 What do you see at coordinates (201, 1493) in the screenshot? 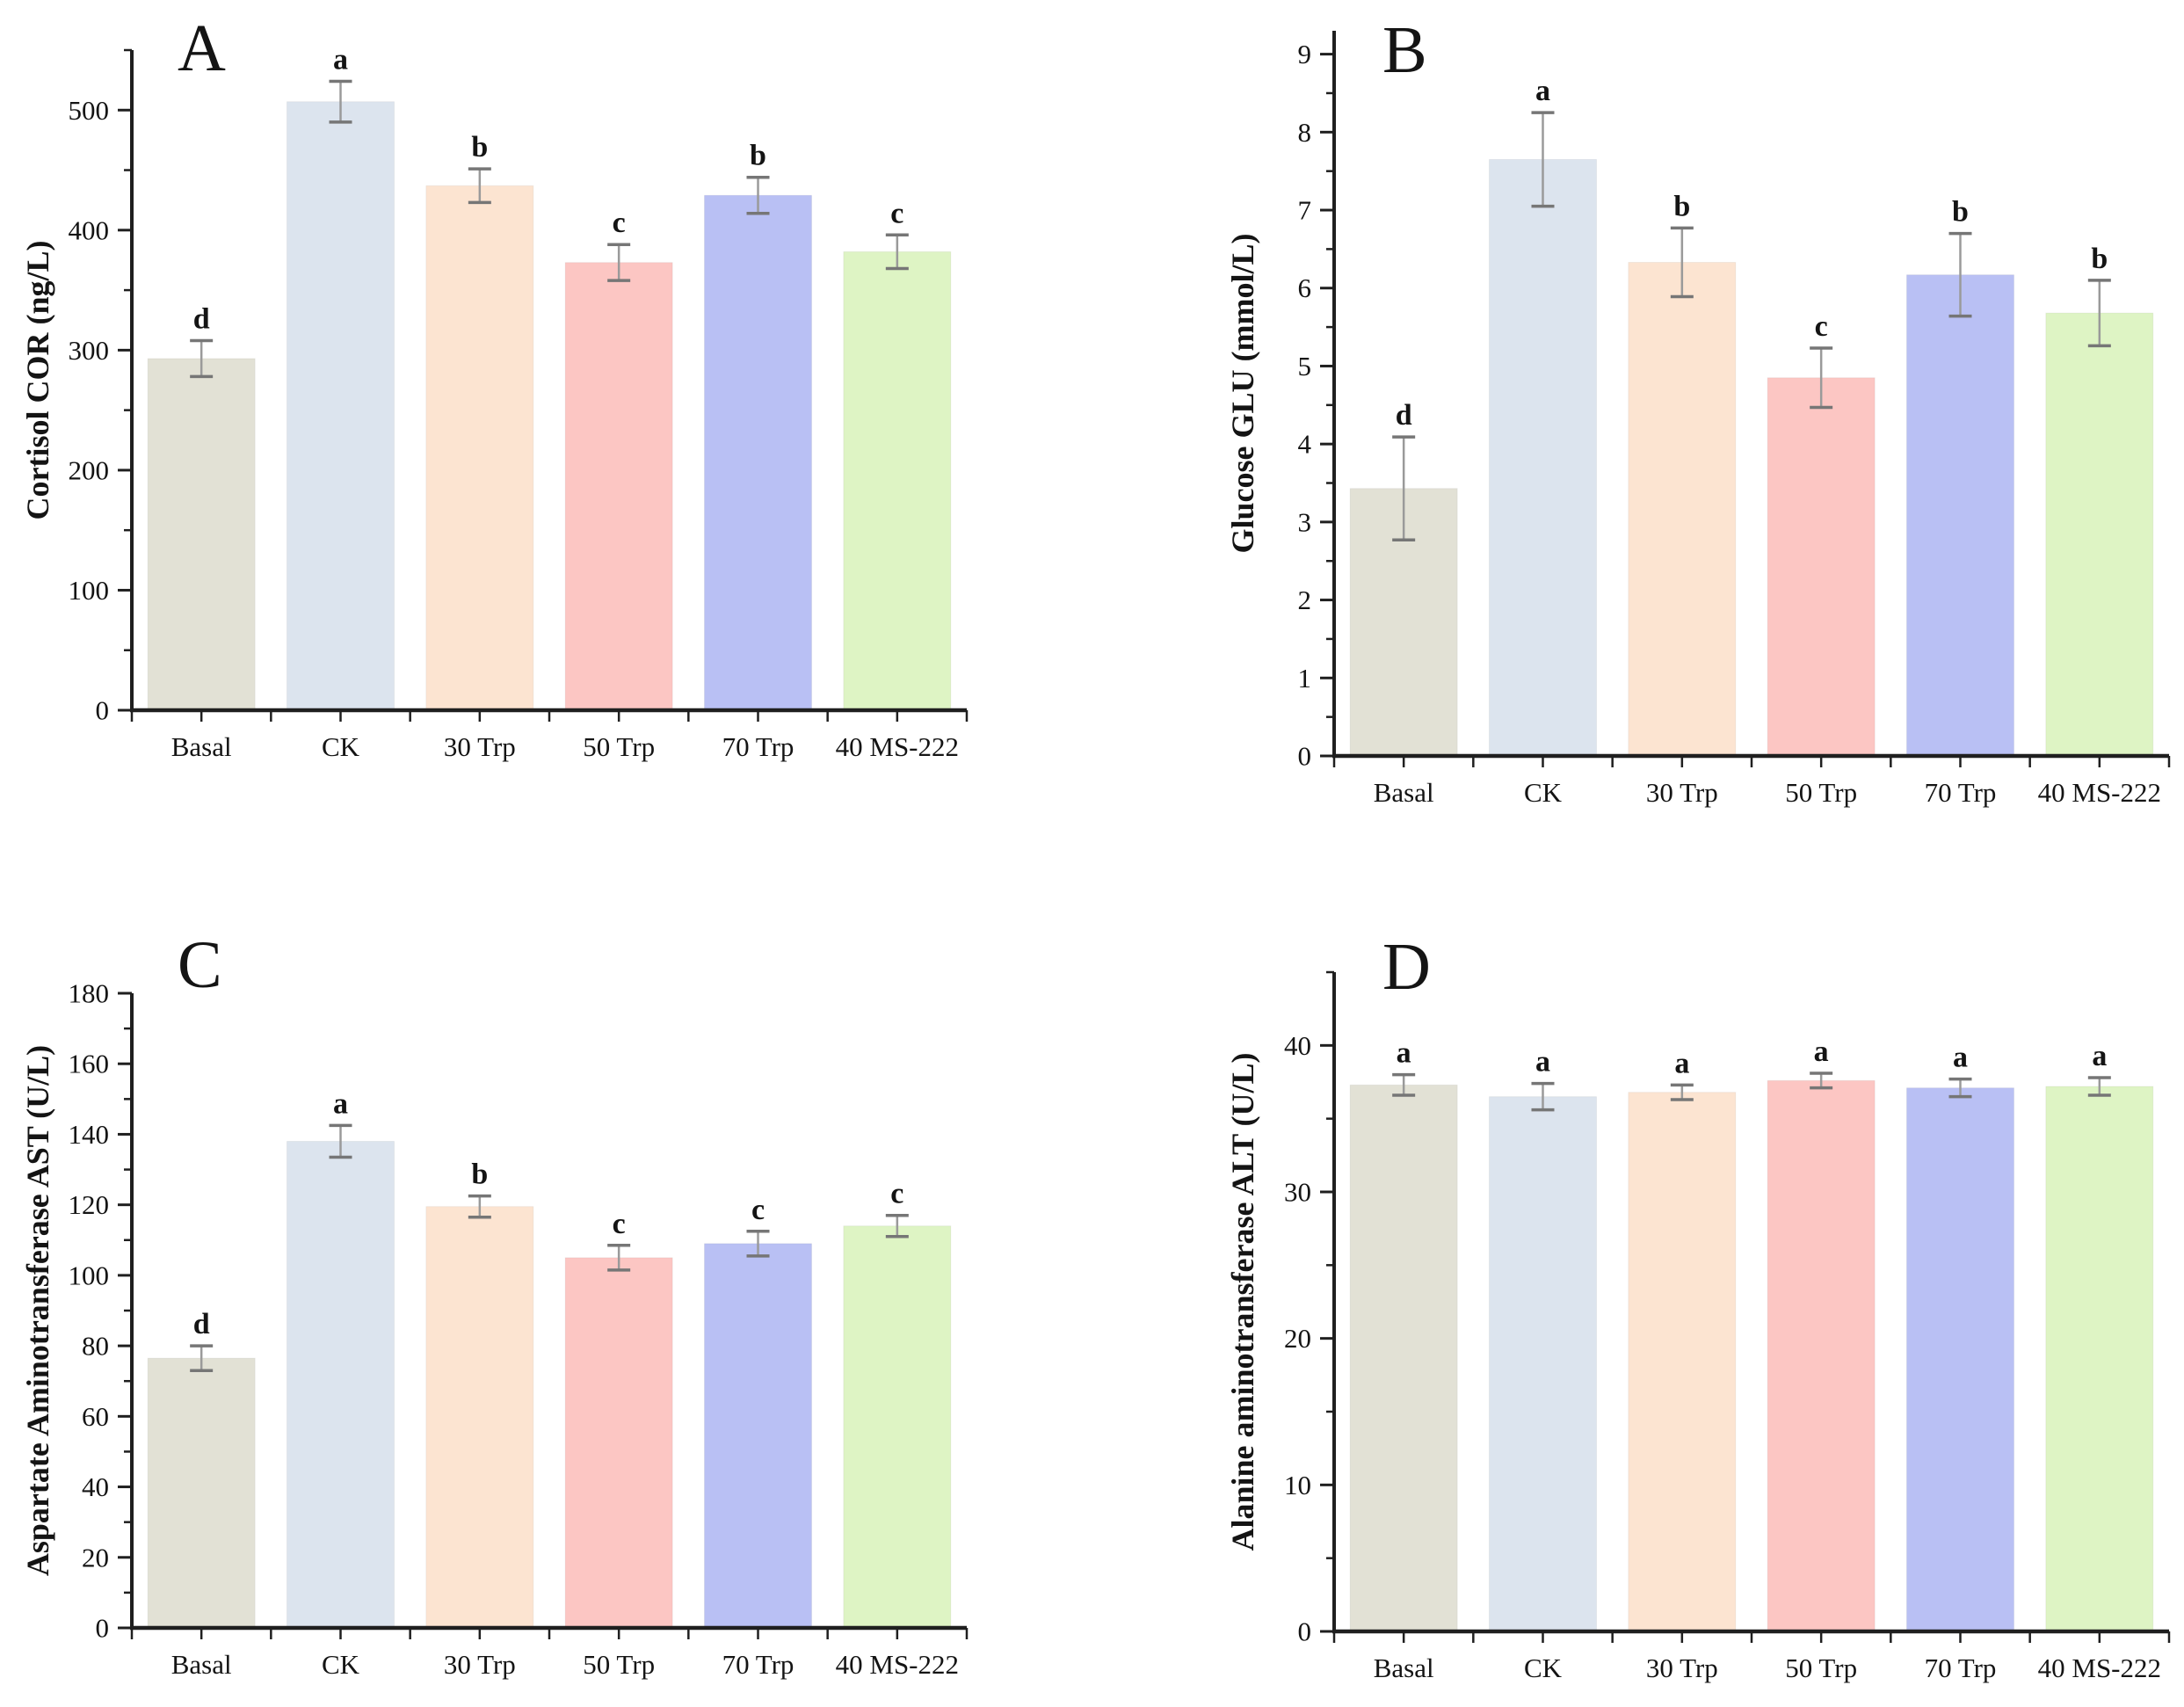
I see `bar-basal` at bounding box center [201, 1493].